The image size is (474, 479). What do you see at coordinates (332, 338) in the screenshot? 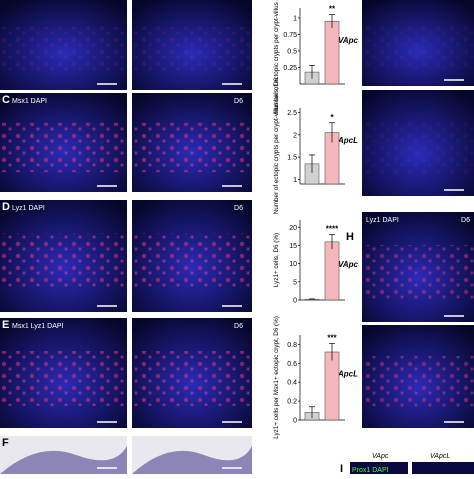
I see `significance: ***` at bounding box center [332, 338].